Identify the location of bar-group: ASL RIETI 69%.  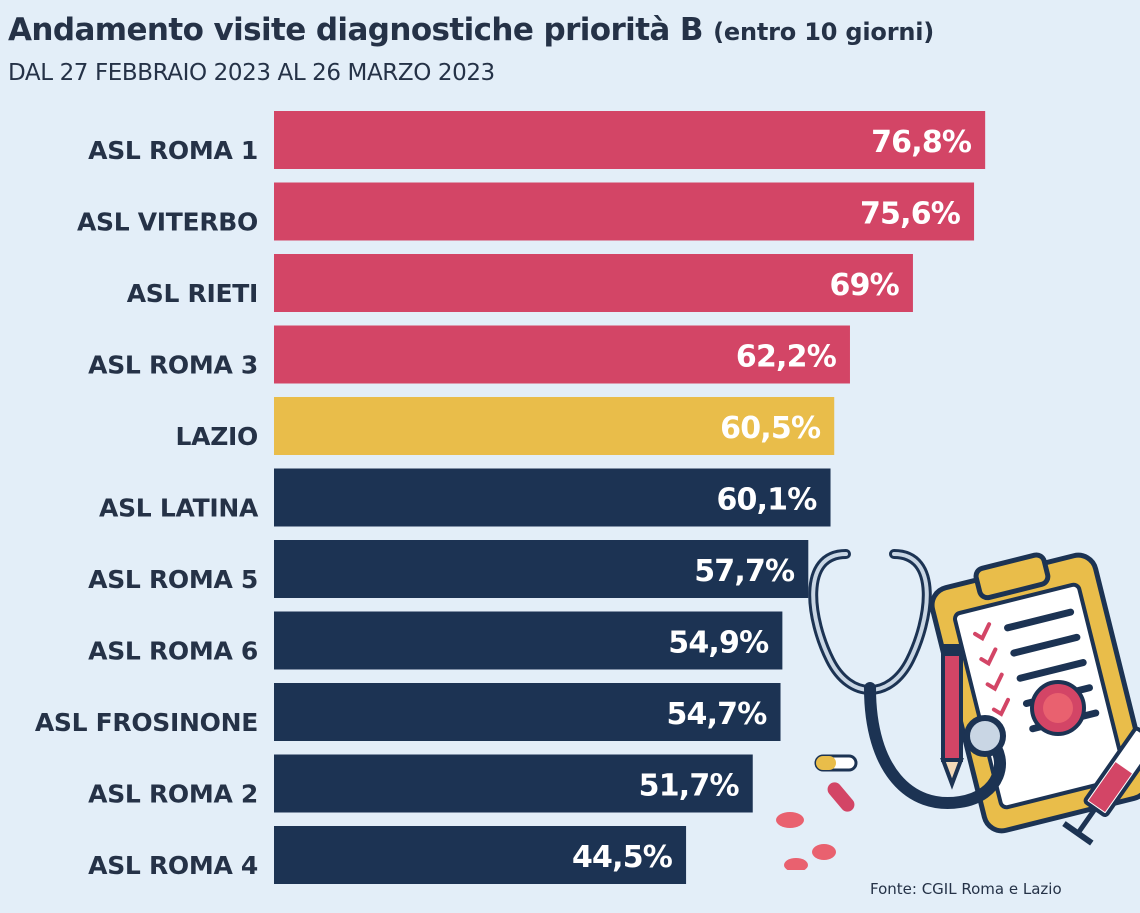
(520, 283).